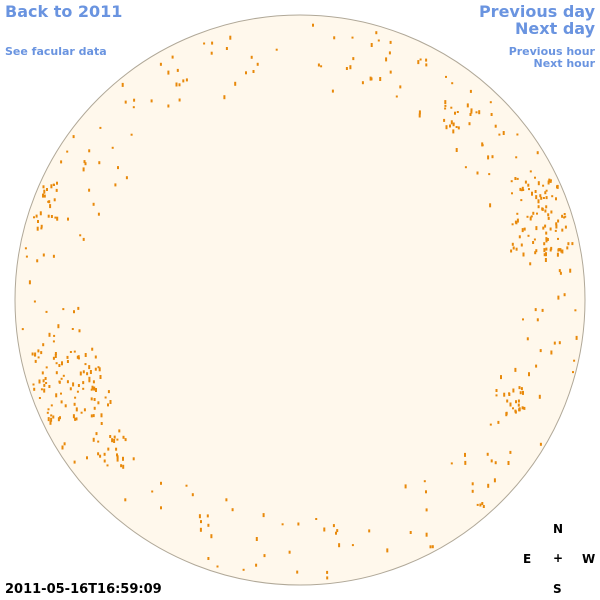 This screenshot has height=600, width=600. I want to click on back-link: Back to 2011, so click(64, 11).